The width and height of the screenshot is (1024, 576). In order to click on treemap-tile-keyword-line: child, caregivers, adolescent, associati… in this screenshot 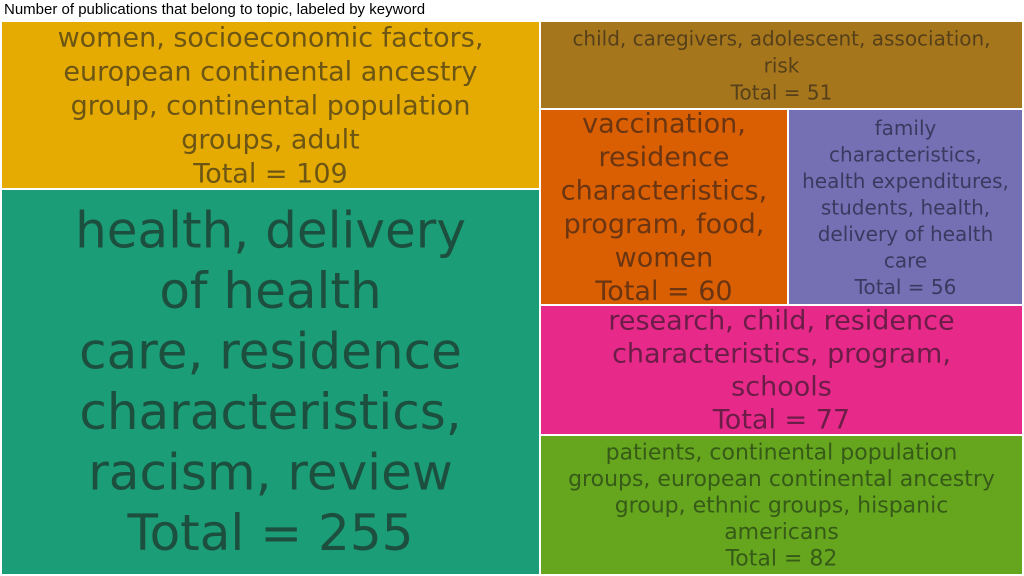, I will do `click(781, 39)`.